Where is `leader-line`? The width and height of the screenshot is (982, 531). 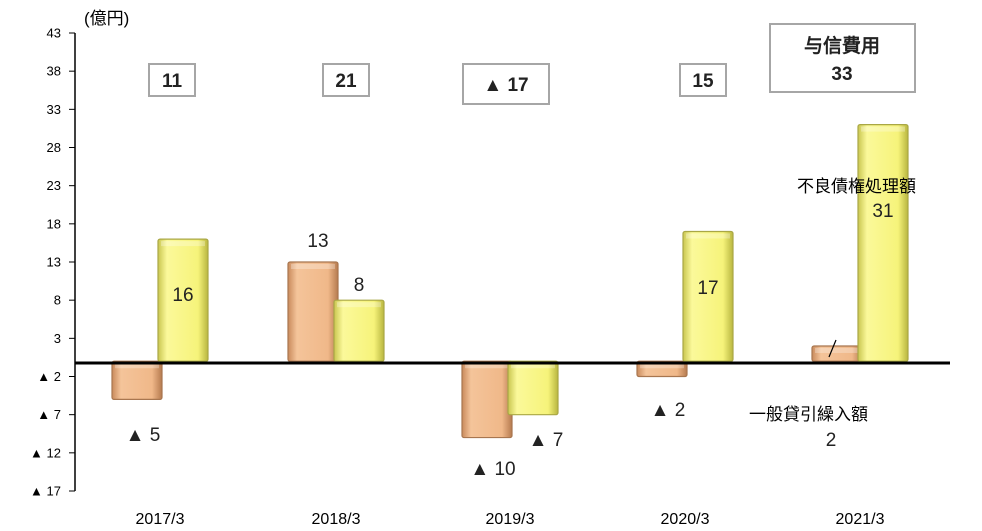
leader-line is located at coordinates (832, 348).